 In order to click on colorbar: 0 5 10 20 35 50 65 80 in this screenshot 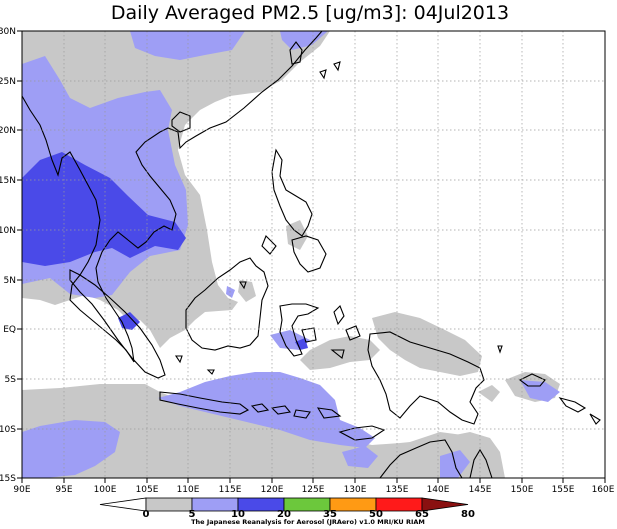, I will do `click(287, 508)`.